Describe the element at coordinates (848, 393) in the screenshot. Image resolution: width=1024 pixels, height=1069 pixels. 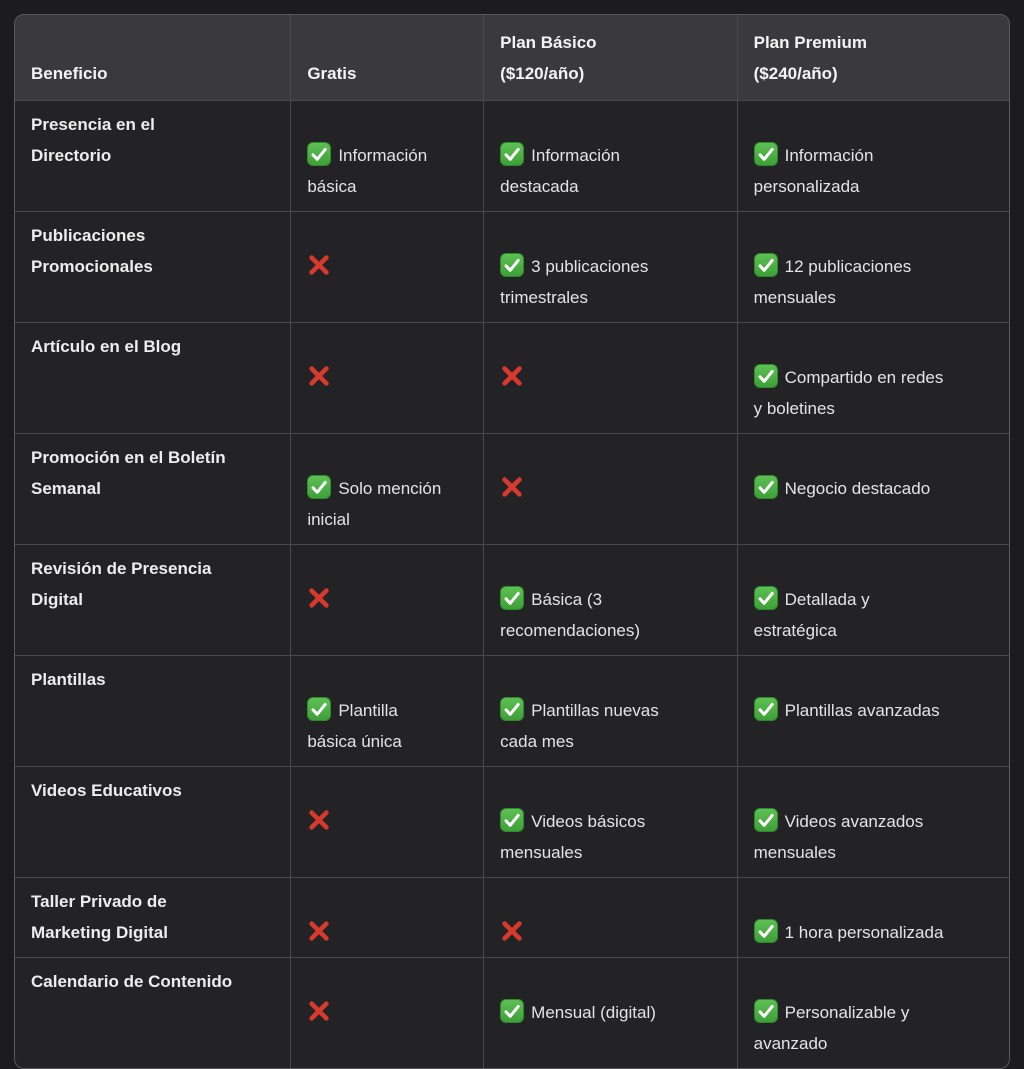
I see `cell-text: Compartido en redes y boletines` at that location.